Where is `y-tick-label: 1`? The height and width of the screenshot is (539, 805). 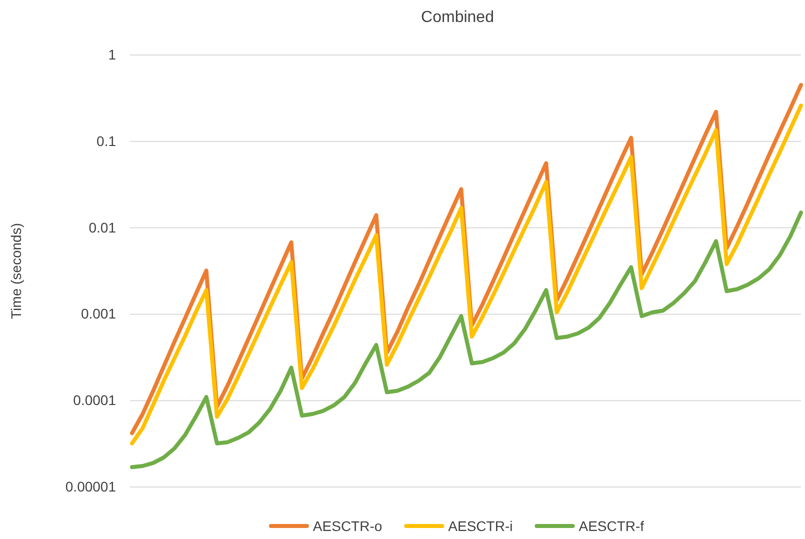
y-tick-label: 1 is located at coordinates (112, 54).